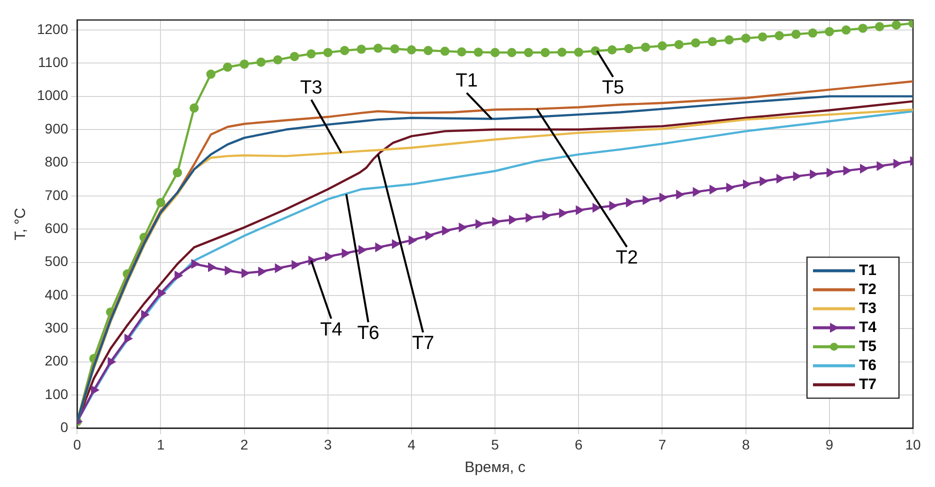  What do you see at coordinates (412, 444) in the screenshot?
I see `x-tick-label: 4` at bounding box center [412, 444].